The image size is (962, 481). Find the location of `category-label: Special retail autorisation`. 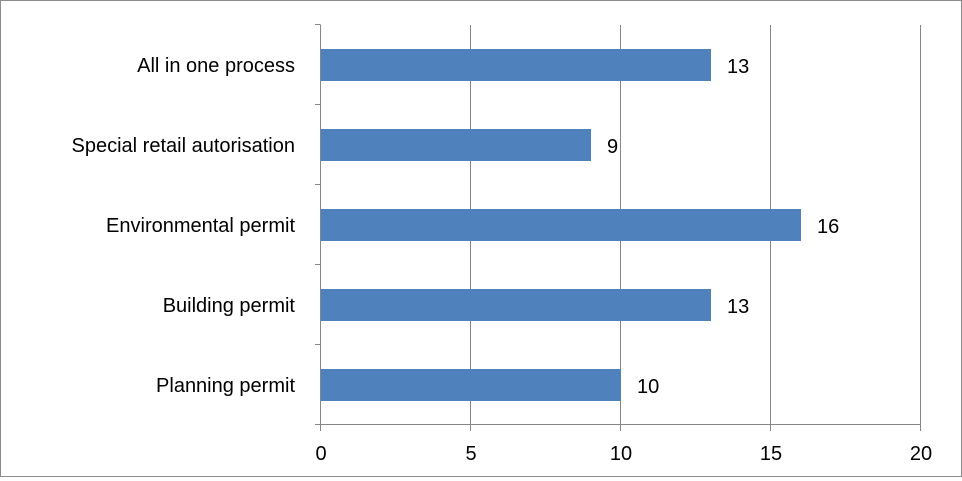

category-label: Special retail autorisation is located at coordinates (183, 146).